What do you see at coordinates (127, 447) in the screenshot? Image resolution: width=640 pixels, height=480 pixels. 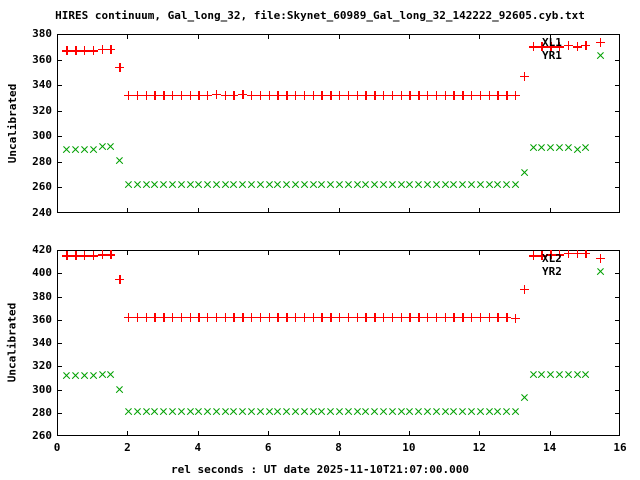 I see `x-tick-label: 2` at bounding box center [127, 447].